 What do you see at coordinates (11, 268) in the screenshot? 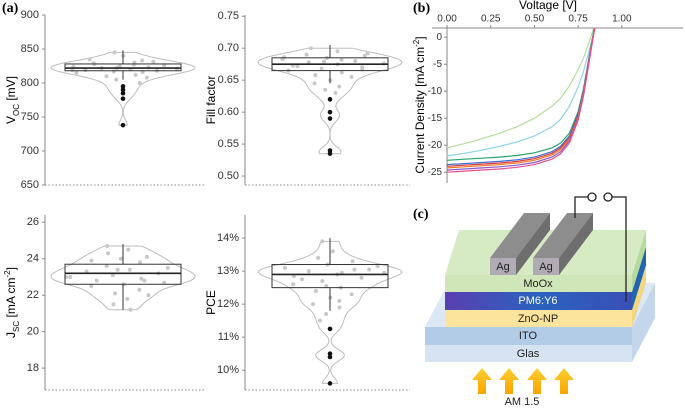
I see `label-part: ]` at bounding box center [11, 268].